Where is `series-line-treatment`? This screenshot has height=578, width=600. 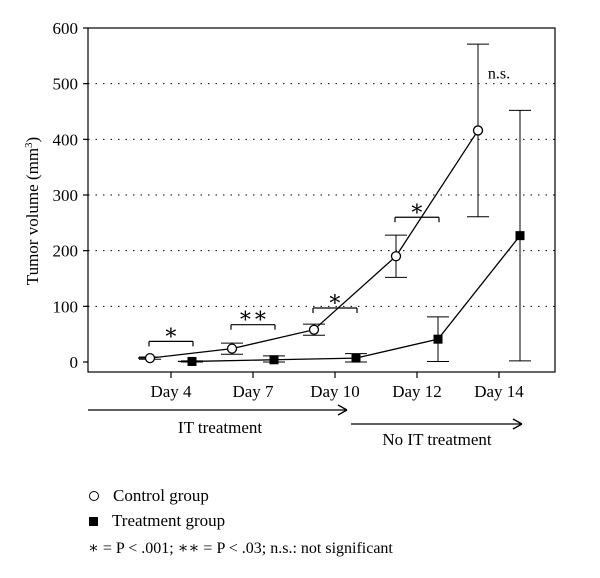
series-line-treatment is located at coordinates (356, 299).